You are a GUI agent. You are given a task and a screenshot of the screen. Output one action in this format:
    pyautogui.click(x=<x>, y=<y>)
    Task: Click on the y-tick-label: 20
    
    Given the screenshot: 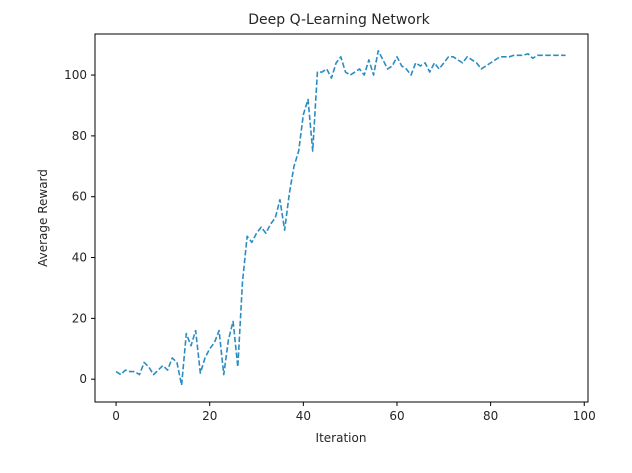 What is the action you would take?
    pyautogui.click(x=79, y=318)
    